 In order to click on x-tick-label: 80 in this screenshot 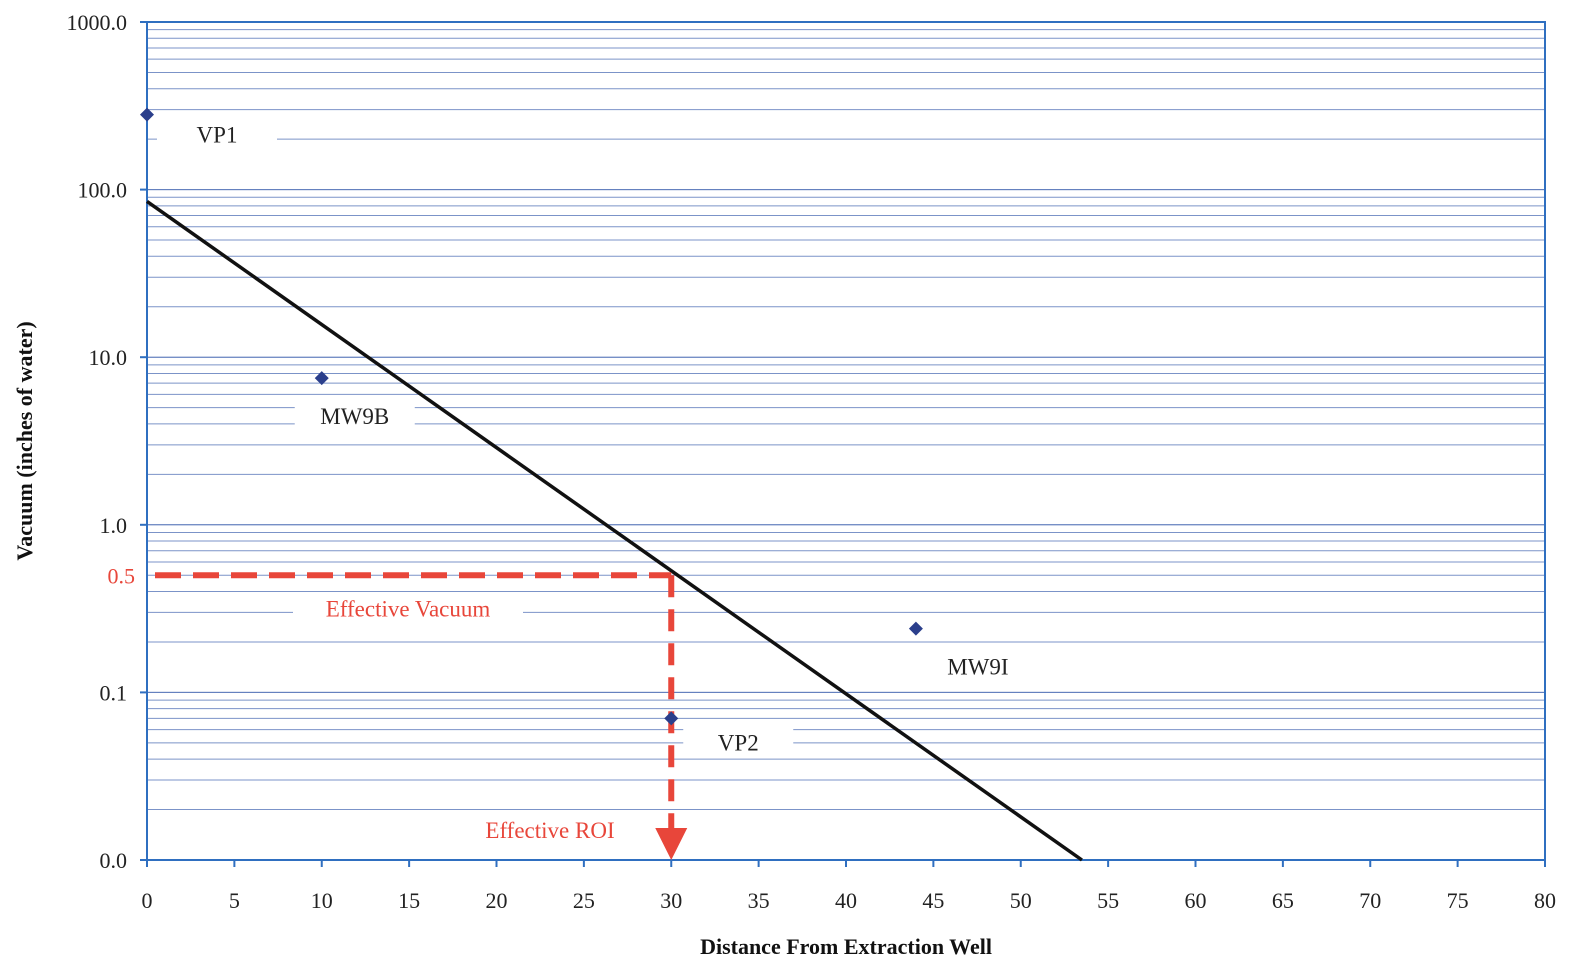, I will do `click(1545, 900)`.